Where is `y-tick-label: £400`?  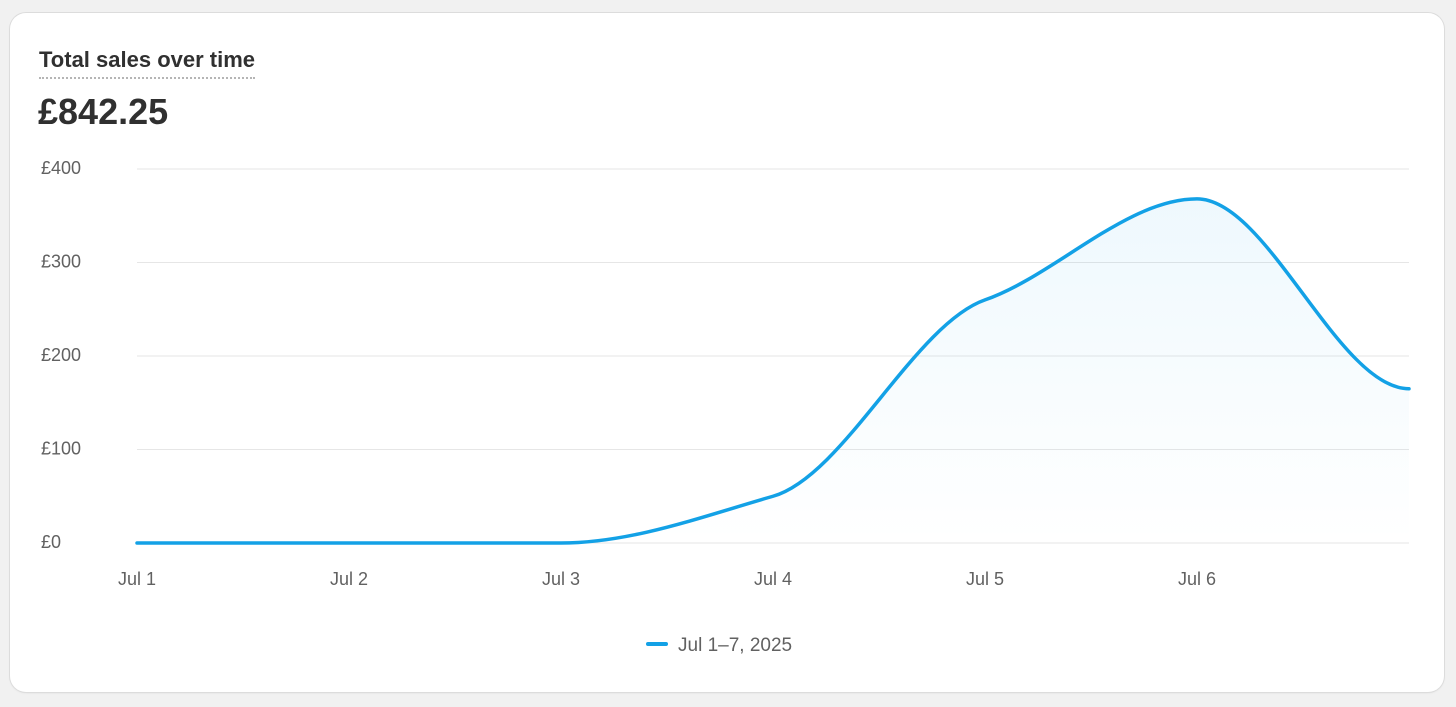
y-tick-label: £400 is located at coordinates (61, 168).